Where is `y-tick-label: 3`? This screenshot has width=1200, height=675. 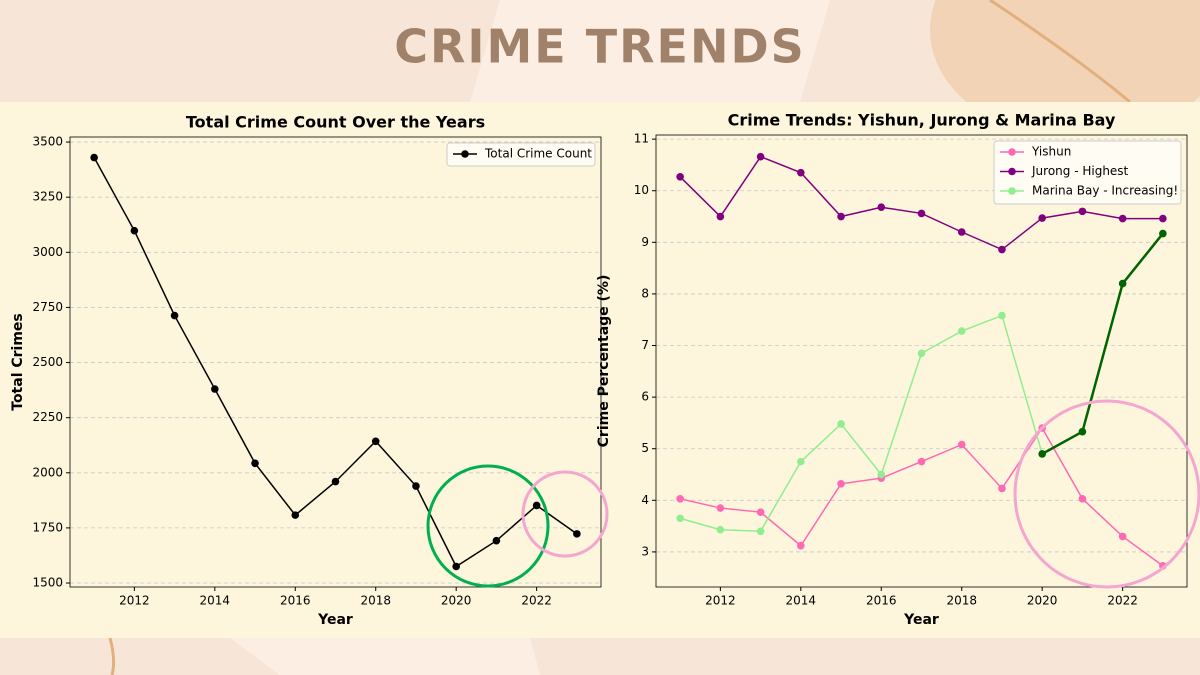
y-tick-label: 3 is located at coordinates (645, 551).